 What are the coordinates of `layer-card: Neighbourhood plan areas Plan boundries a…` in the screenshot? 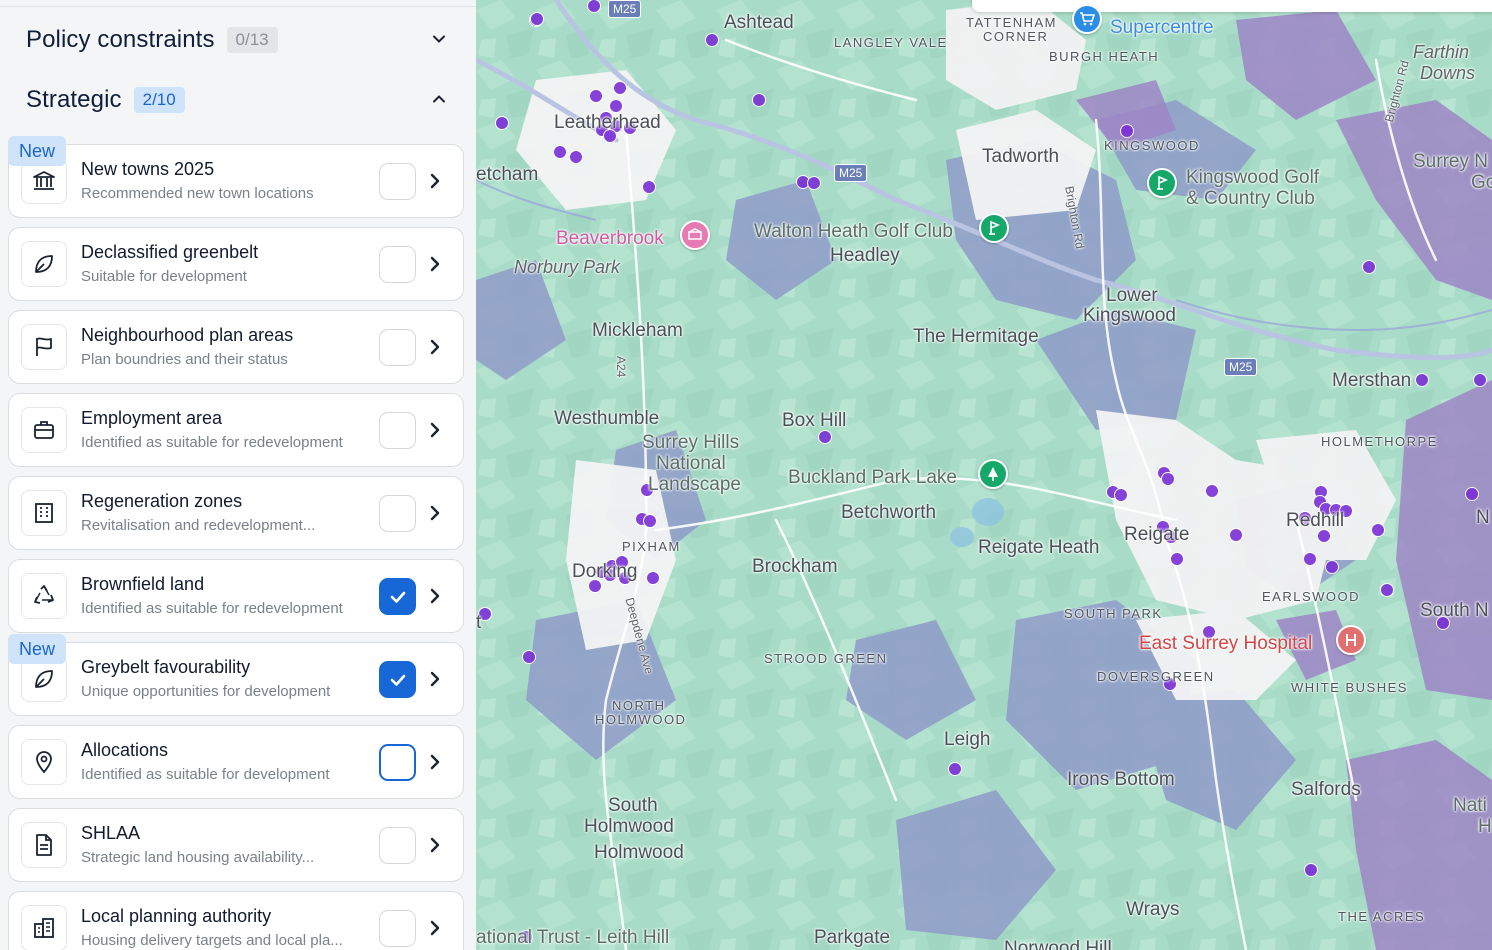 It's located at (236, 347).